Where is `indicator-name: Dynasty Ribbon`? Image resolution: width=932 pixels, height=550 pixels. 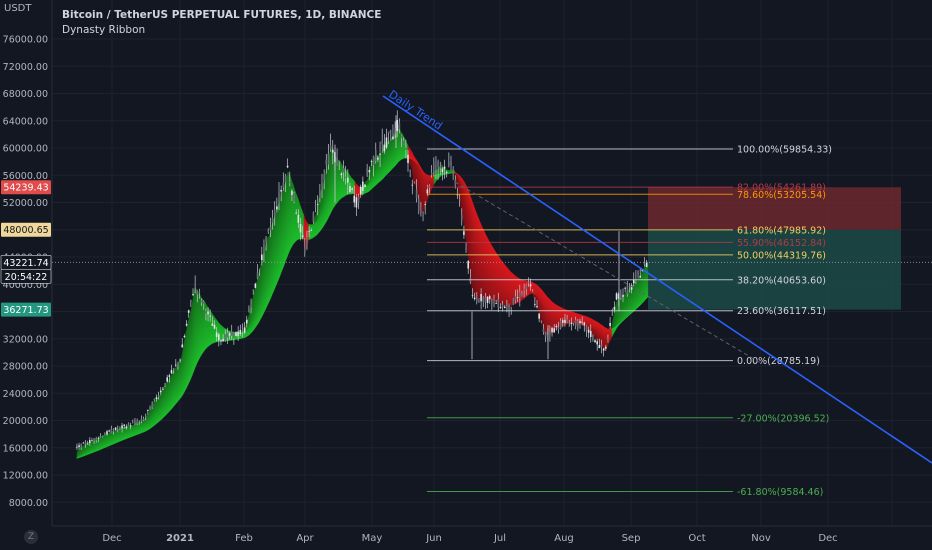
indicator-name: Dynasty Ribbon is located at coordinates (104, 30).